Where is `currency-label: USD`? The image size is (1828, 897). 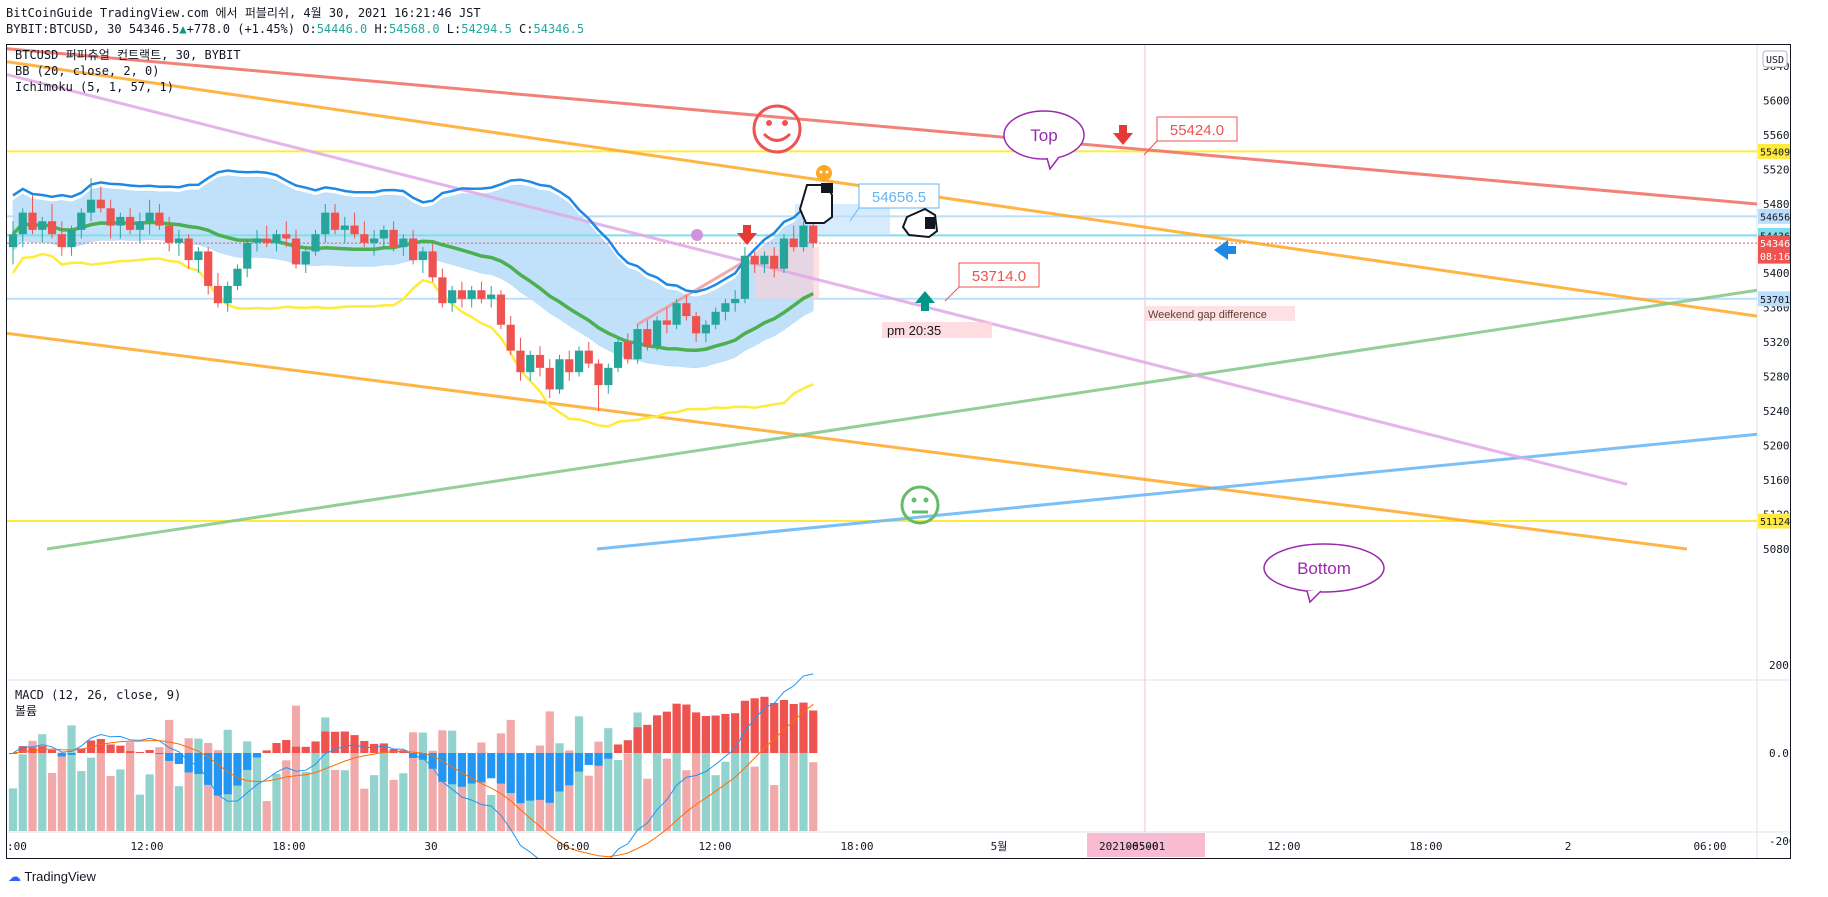 currency-label: USD is located at coordinates (1775, 60).